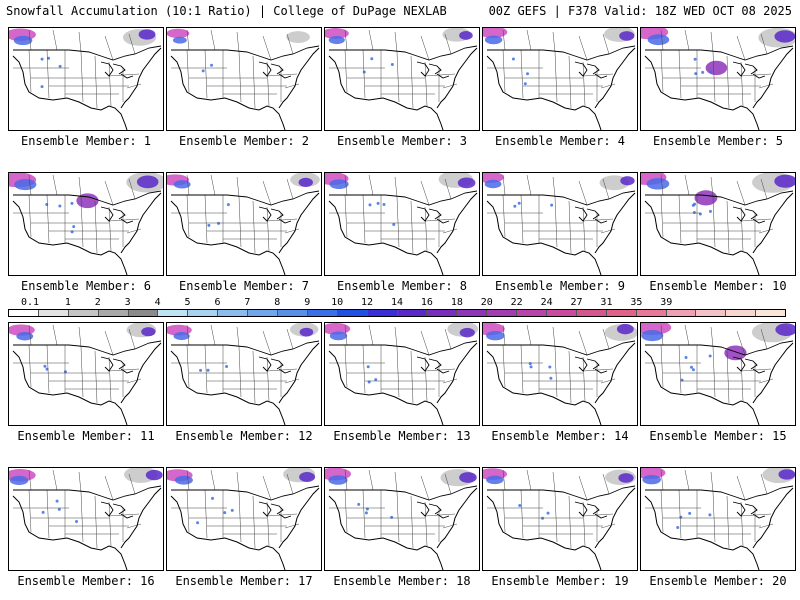  I want to click on ensemble-member-label: Ensemble Member: 9, so click(560, 286).